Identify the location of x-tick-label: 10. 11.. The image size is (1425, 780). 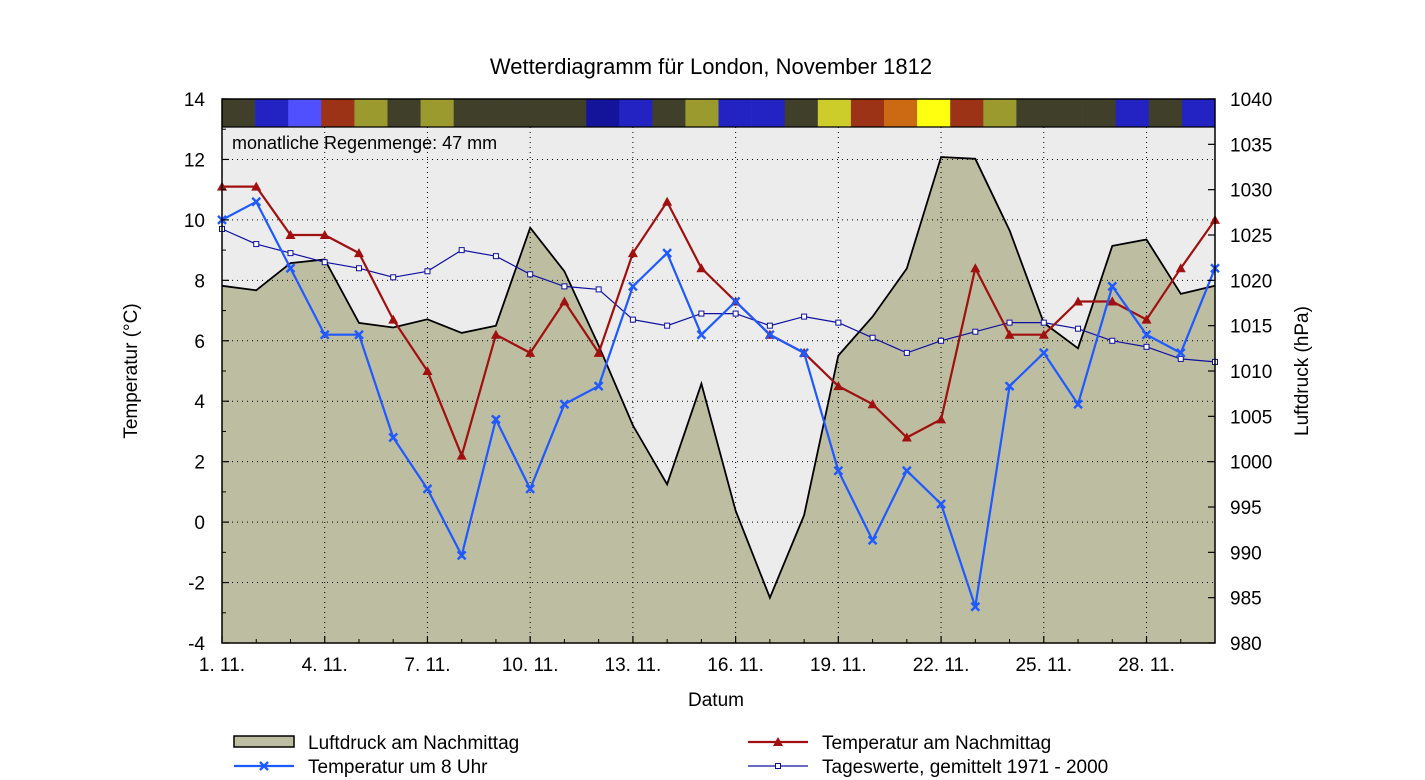
(530, 665).